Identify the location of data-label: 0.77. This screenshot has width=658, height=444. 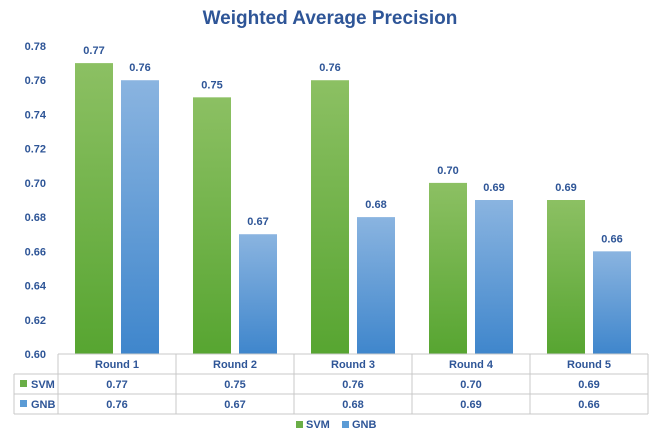
(93, 51).